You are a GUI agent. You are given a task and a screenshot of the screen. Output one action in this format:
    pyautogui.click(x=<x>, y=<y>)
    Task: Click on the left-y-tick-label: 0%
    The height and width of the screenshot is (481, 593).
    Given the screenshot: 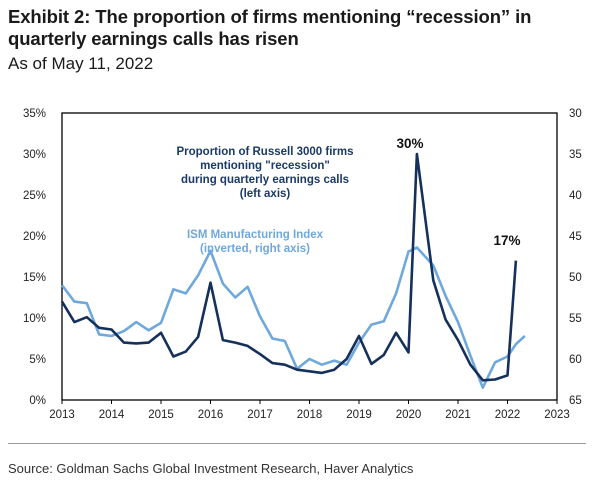 What is the action you would take?
    pyautogui.click(x=37, y=401)
    